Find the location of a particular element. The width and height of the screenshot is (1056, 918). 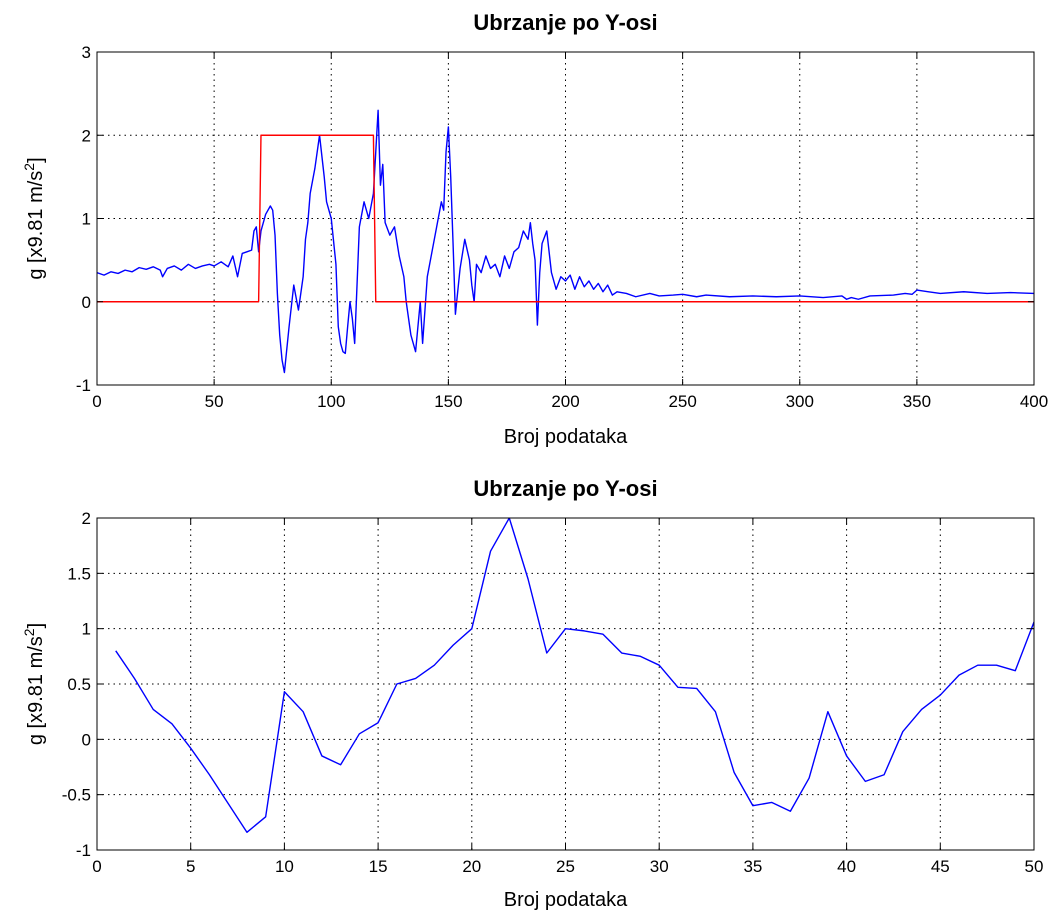

x-tick-label: 30 is located at coordinates (659, 866).